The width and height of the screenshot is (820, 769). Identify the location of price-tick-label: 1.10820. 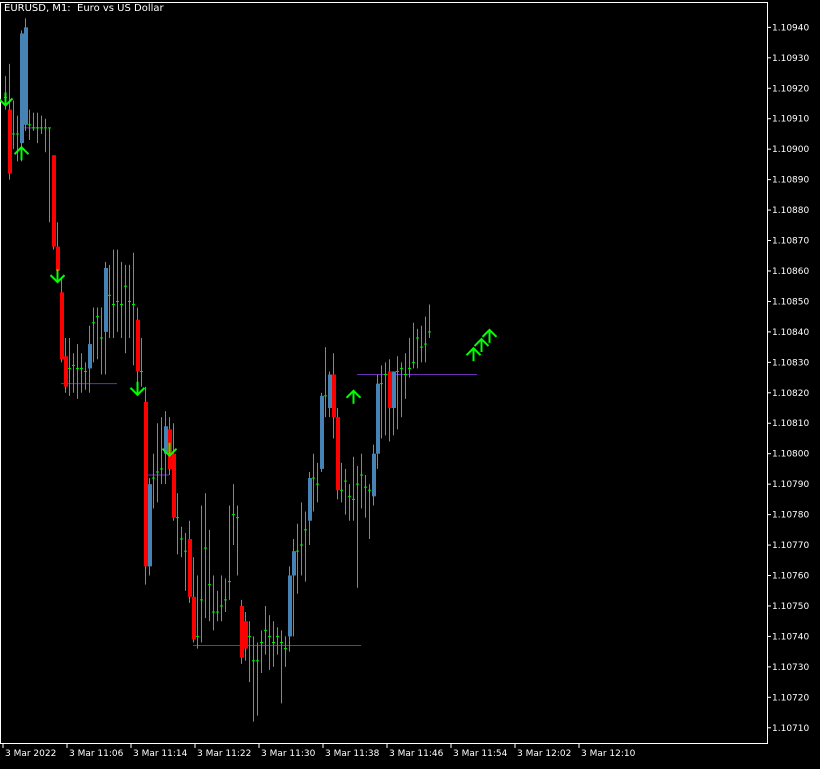
(790, 394).